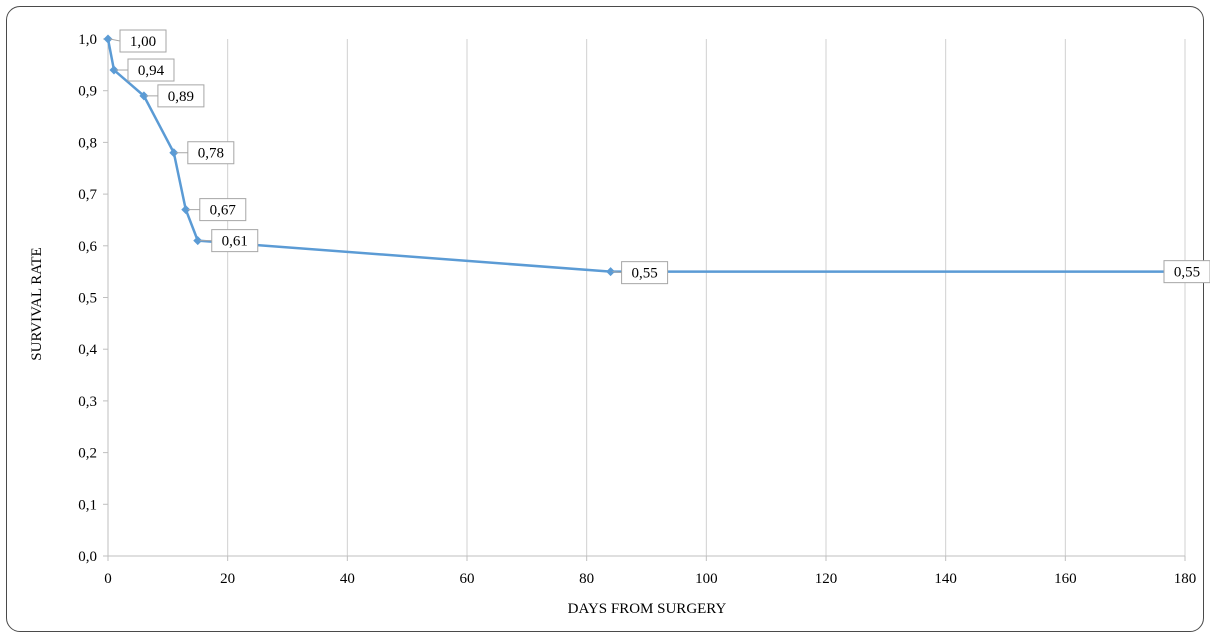  I want to click on data-label-text: 0,78, so click(211, 154).